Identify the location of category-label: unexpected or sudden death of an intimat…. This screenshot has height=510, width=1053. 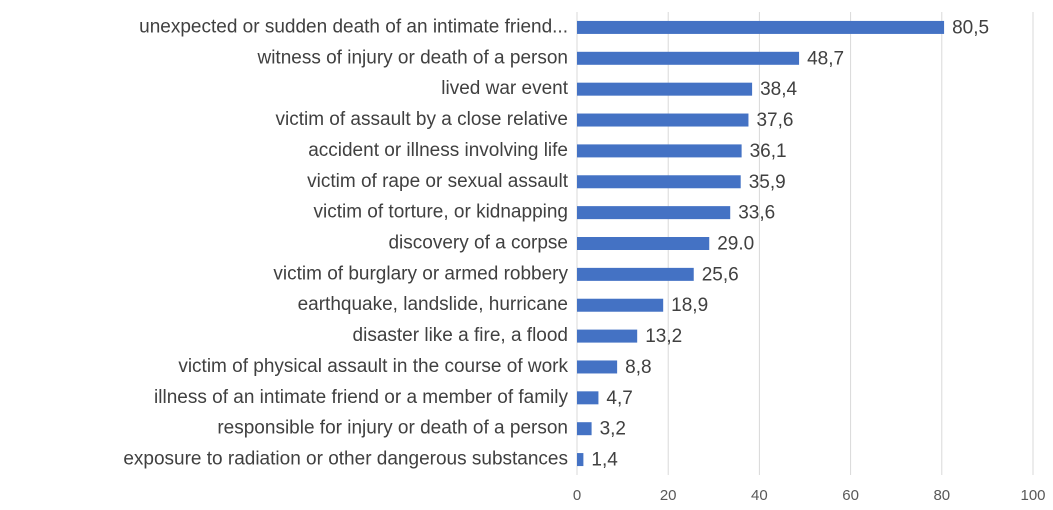
(353, 26).